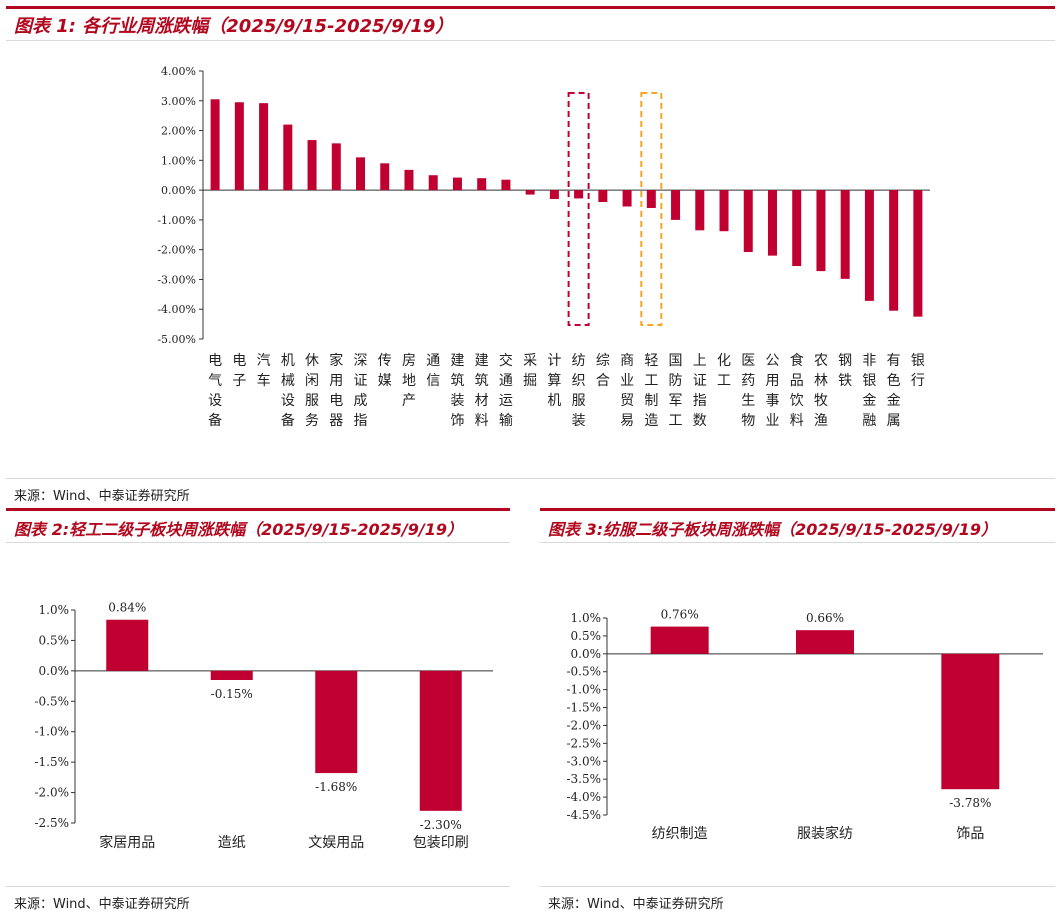  Describe the element at coordinates (176, 220) in the screenshot. I see `chart1-y-tick-label: -1.00%` at that location.